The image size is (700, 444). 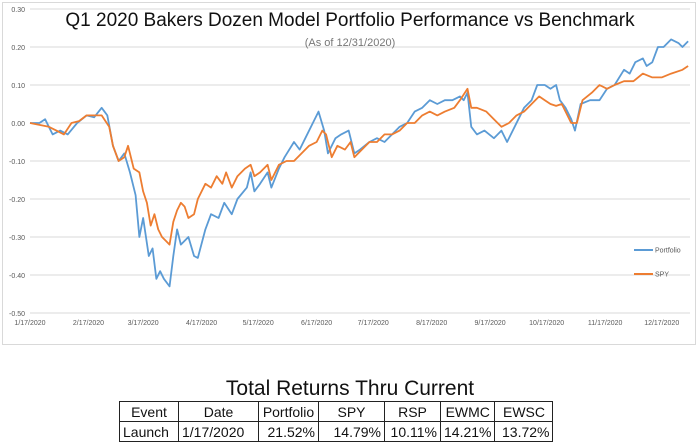 I want to click on table-header-row: Event Date Portfolio SPY RSP EWMC EWSC, so click(x=336, y=411).